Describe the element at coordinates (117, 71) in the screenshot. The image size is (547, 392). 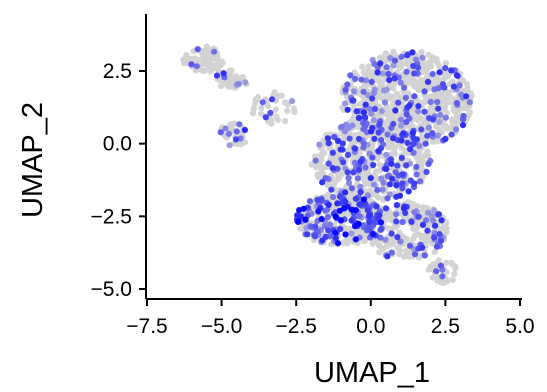
I see `y-tick-label: 2.5` at that location.